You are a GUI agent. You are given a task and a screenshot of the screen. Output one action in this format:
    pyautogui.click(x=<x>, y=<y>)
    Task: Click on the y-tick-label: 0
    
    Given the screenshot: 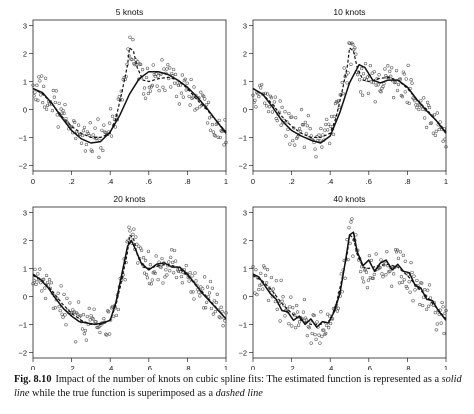 What is the action you would take?
    pyautogui.click(x=25, y=296)
    